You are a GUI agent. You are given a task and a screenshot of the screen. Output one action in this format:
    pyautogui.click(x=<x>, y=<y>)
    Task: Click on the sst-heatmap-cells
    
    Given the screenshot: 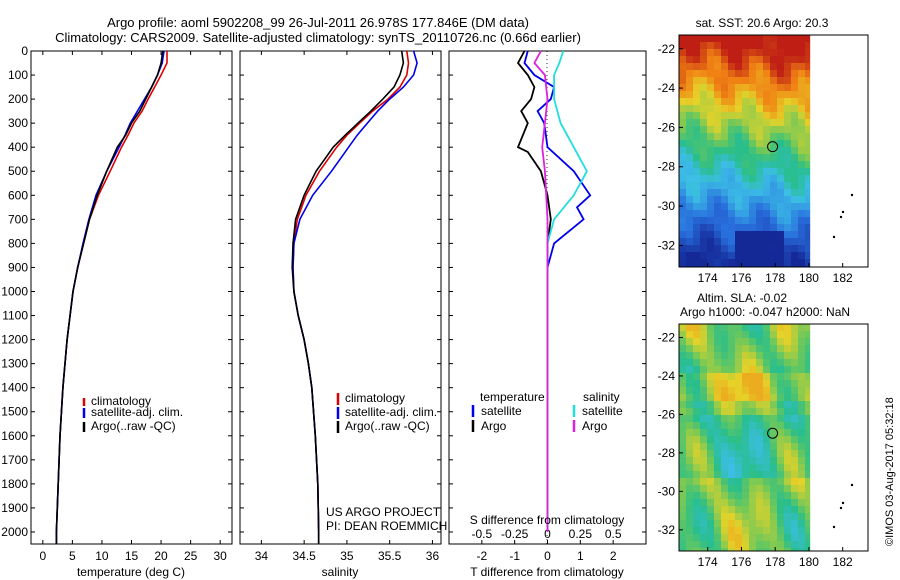 What is the action you would take?
    pyautogui.click(x=745, y=151)
    